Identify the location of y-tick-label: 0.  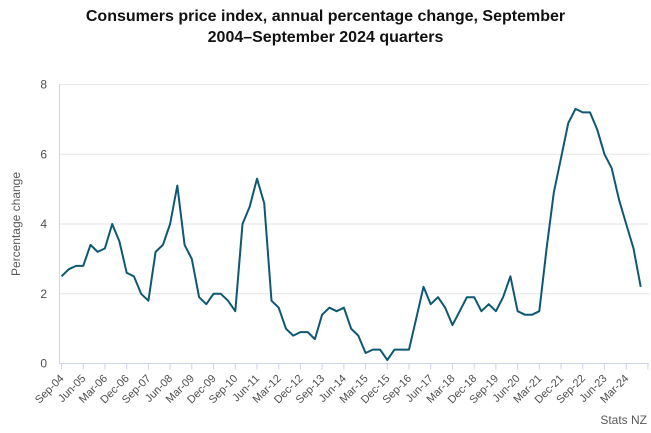
(43, 364).